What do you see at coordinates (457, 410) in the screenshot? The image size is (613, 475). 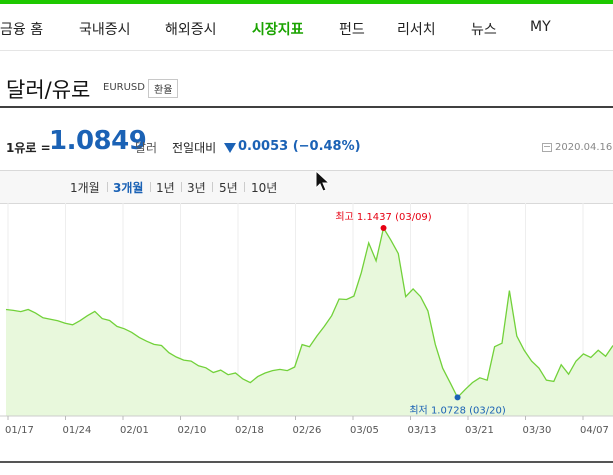 I see `low-label: 최저 1.0728 (03/20)` at bounding box center [457, 410].